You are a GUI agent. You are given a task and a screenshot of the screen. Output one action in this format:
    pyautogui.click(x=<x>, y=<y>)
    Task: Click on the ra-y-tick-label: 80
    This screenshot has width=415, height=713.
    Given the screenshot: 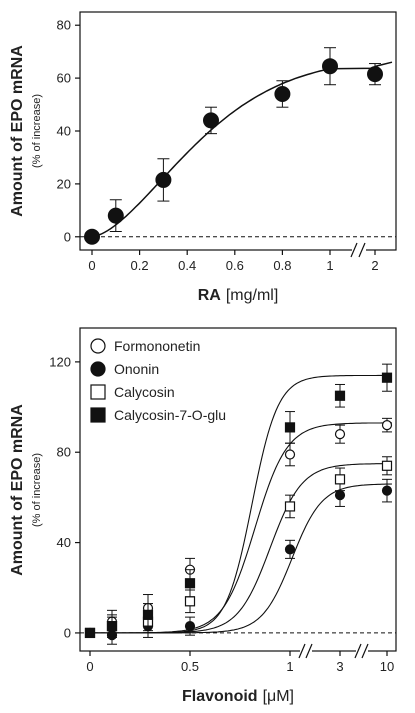 What is the action you would take?
    pyautogui.click(x=64, y=25)
    